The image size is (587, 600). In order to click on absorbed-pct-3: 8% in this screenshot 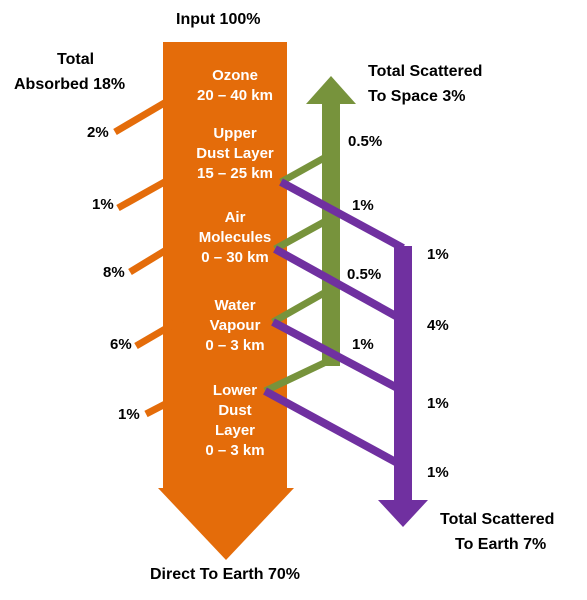, I will do `click(114, 272)`.